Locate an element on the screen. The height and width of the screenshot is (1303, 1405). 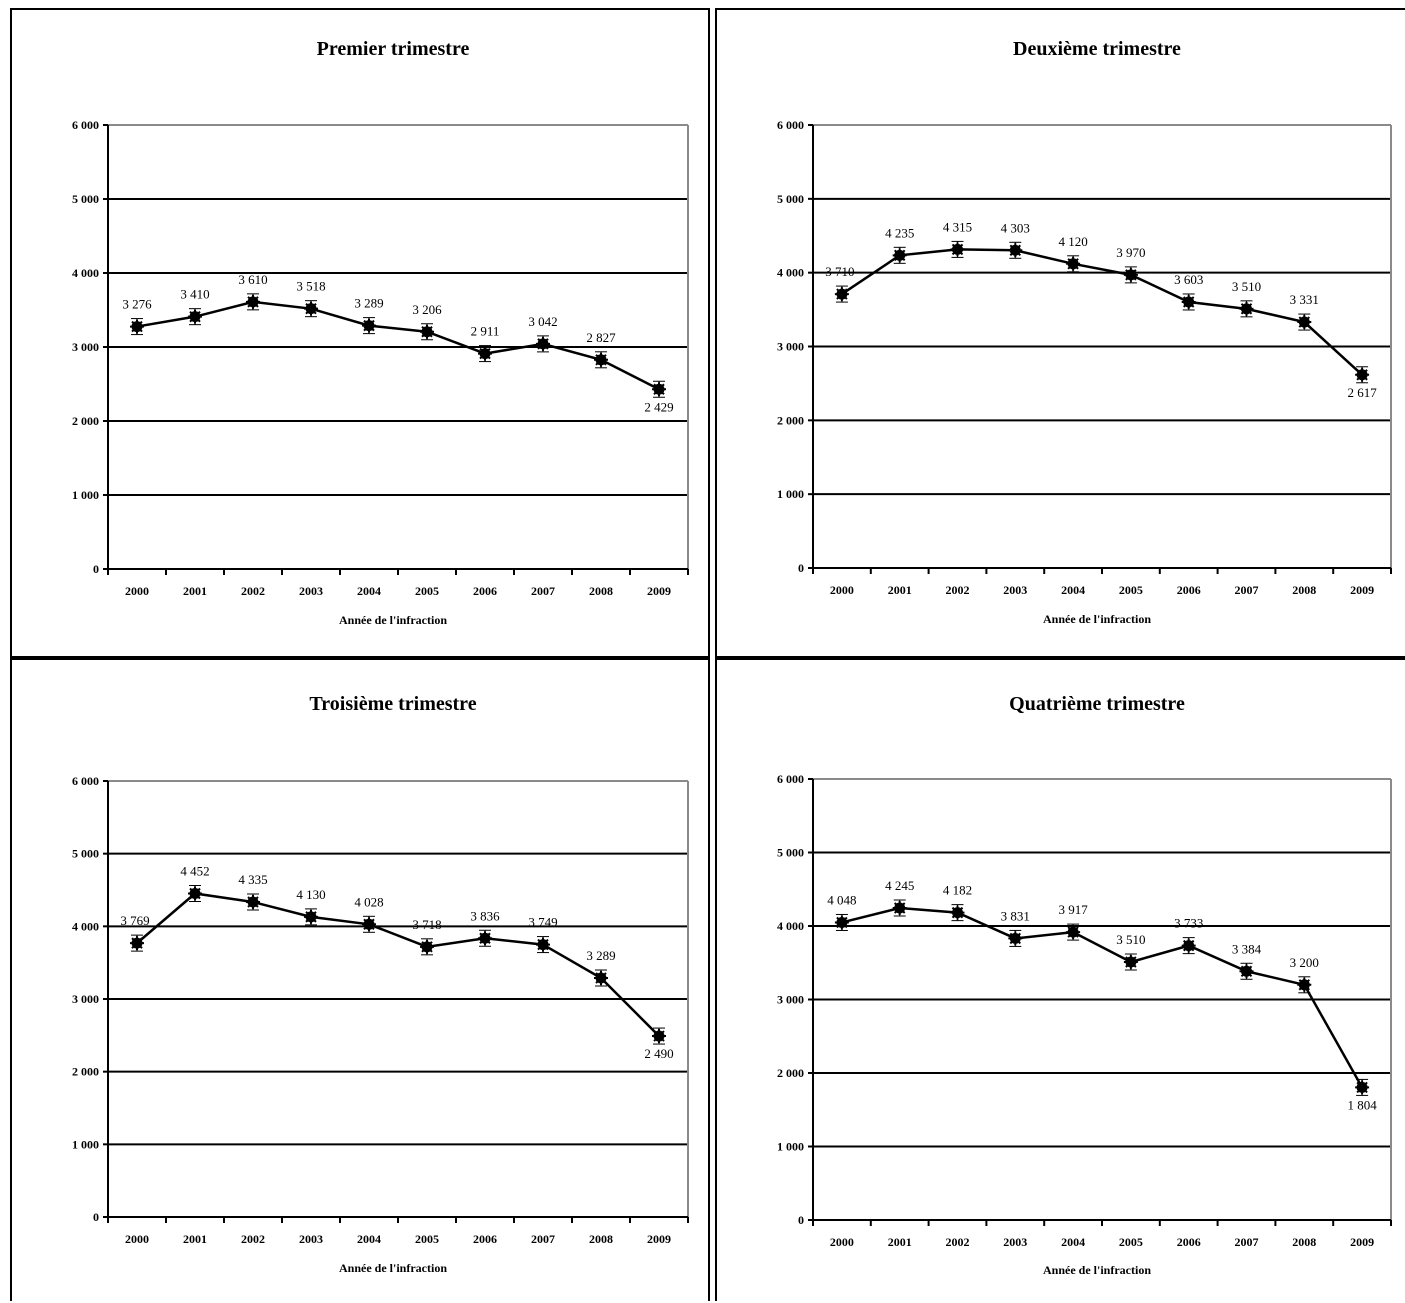
data-label: 3 206 is located at coordinates (427, 309).